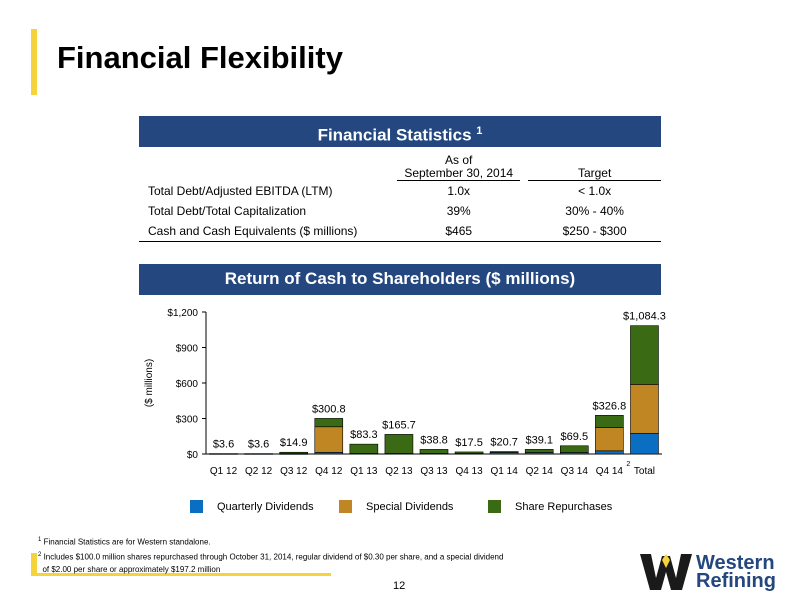 Image resolution: width=800 pixels, height=600 pixels. I want to click on western-w-logo-icon, so click(666, 572).